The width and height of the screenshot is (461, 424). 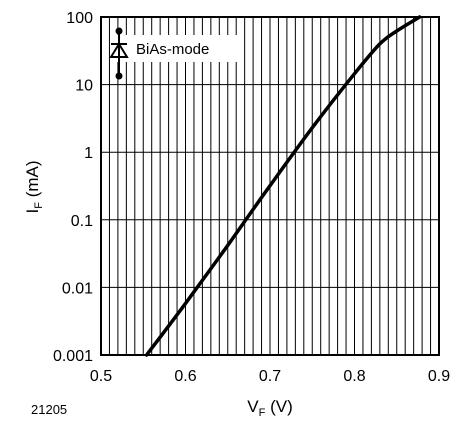 What do you see at coordinates (185, 376) in the screenshot?
I see `x-tick-label: 0.6` at bounding box center [185, 376].